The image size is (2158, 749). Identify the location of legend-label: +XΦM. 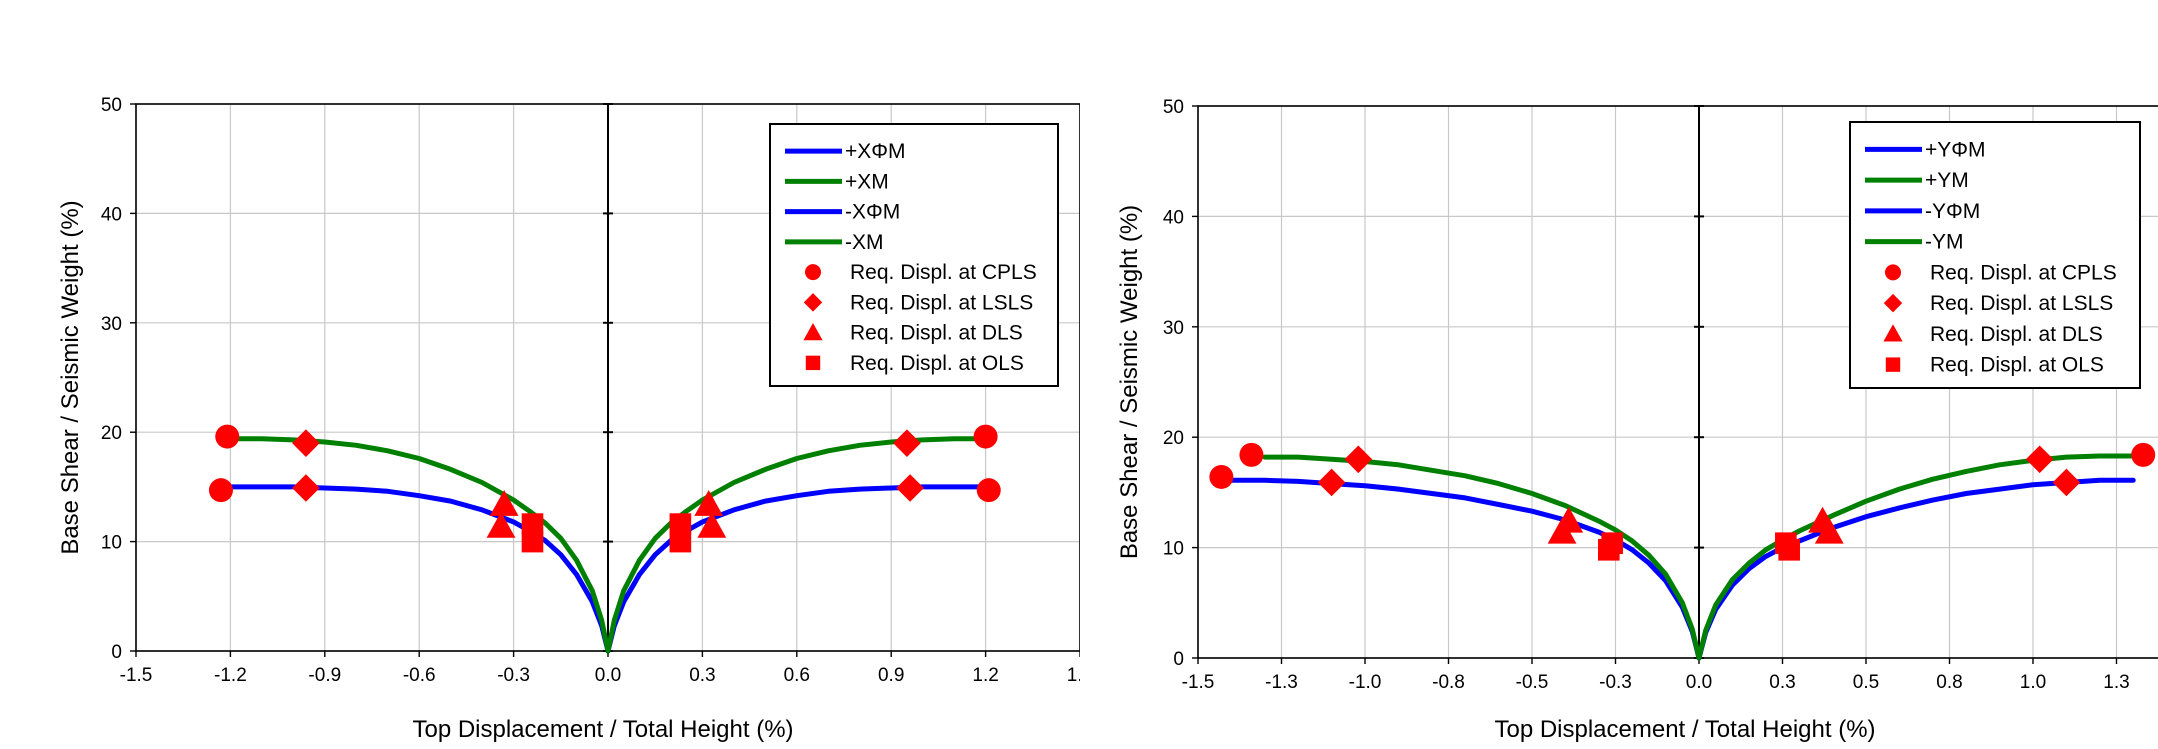
(875, 151).